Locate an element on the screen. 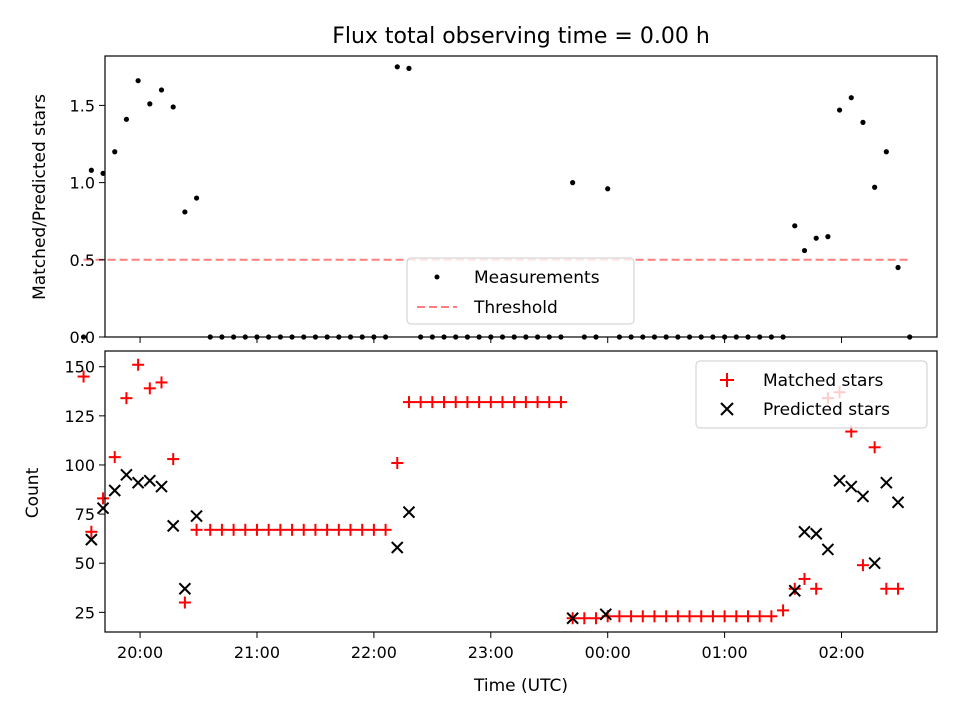 The height and width of the screenshot is (720, 960). top-ylabel: Matched/Predicted stars is located at coordinates (40, 197).